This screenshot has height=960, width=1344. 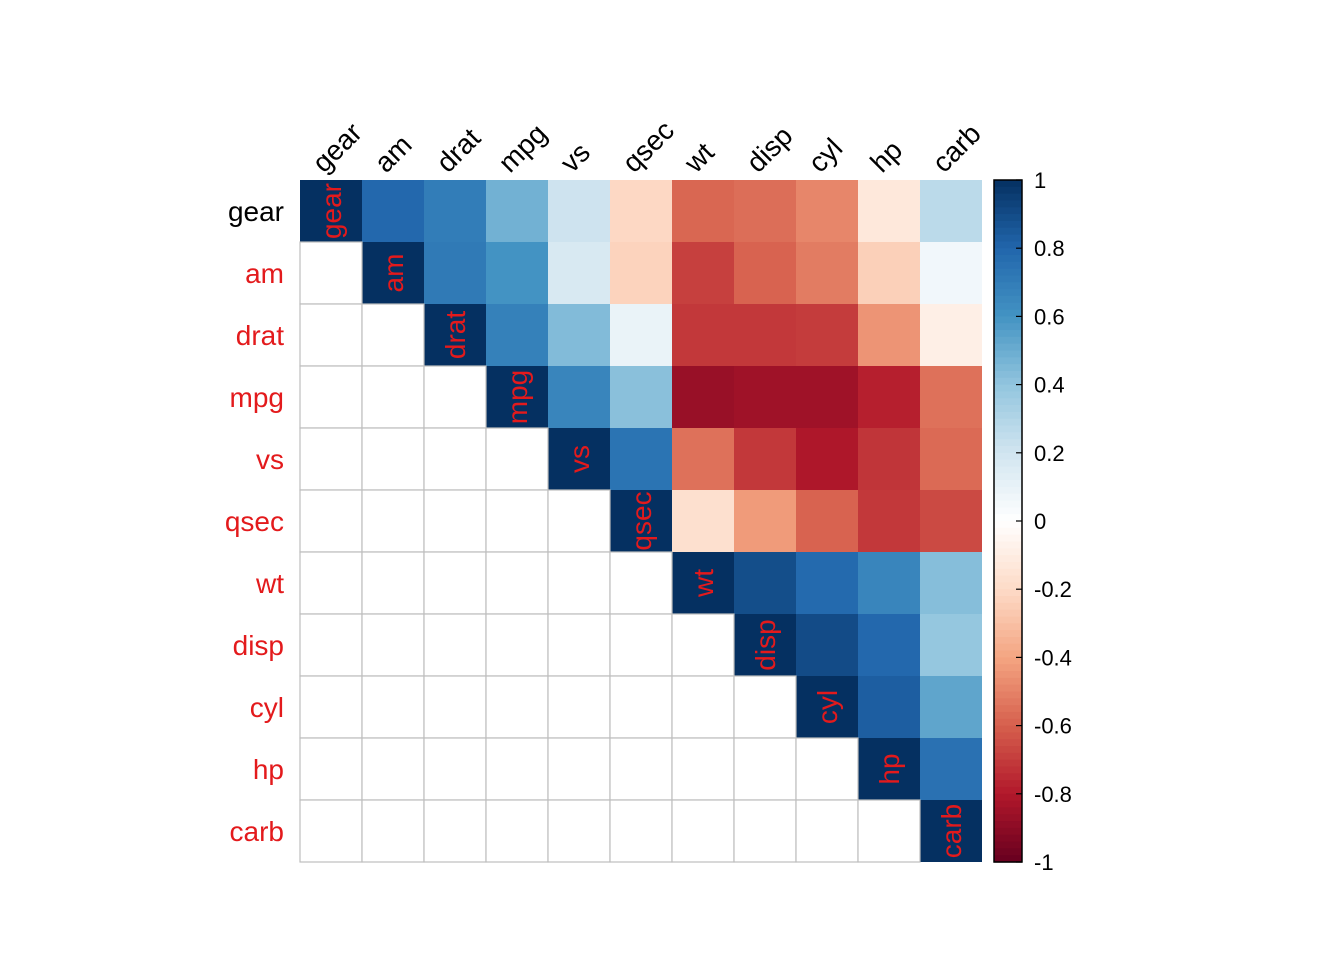 I want to click on diag-cell-am, so click(x=393, y=273).